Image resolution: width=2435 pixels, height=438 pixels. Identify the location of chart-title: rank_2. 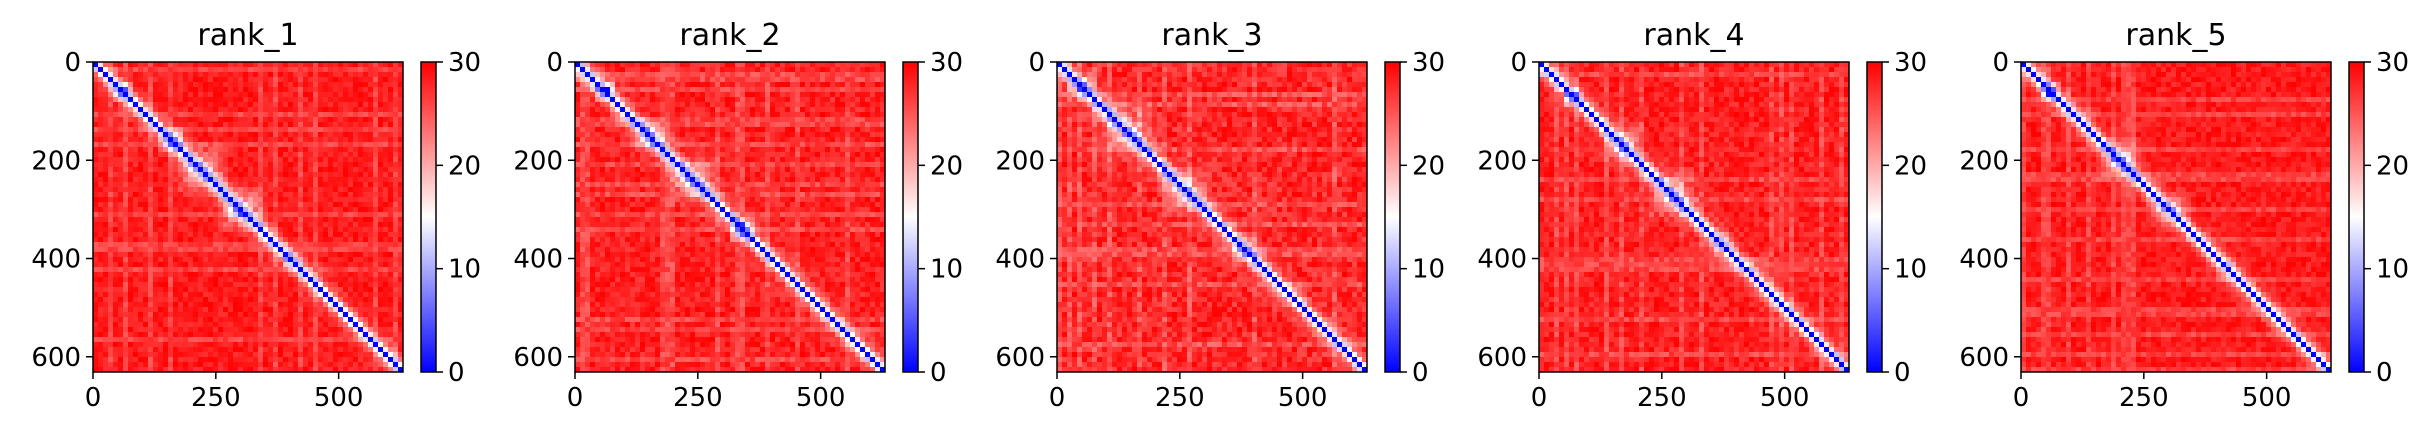
(729, 35).